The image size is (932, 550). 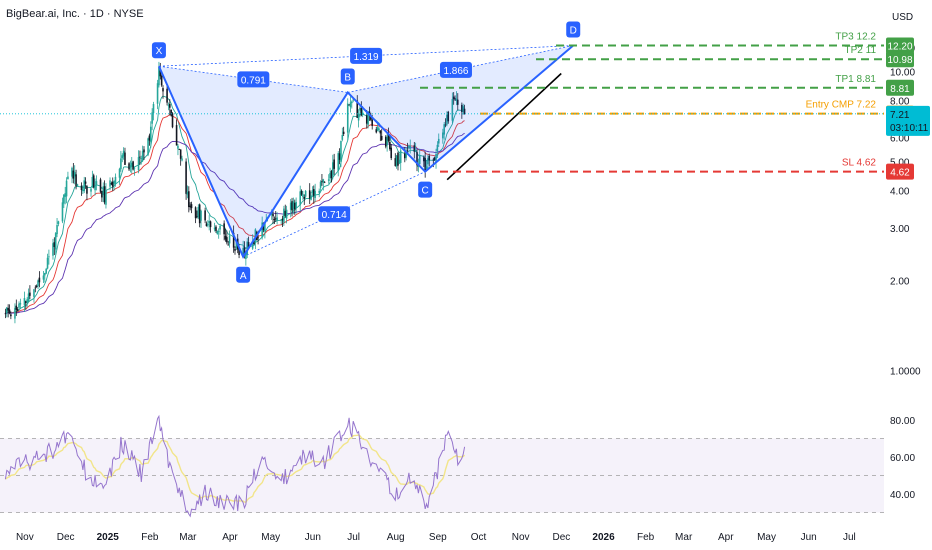 What do you see at coordinates (900, 115) in the screenshot?
I see `svg-text: 7.21` at bounding box center [900, 115].